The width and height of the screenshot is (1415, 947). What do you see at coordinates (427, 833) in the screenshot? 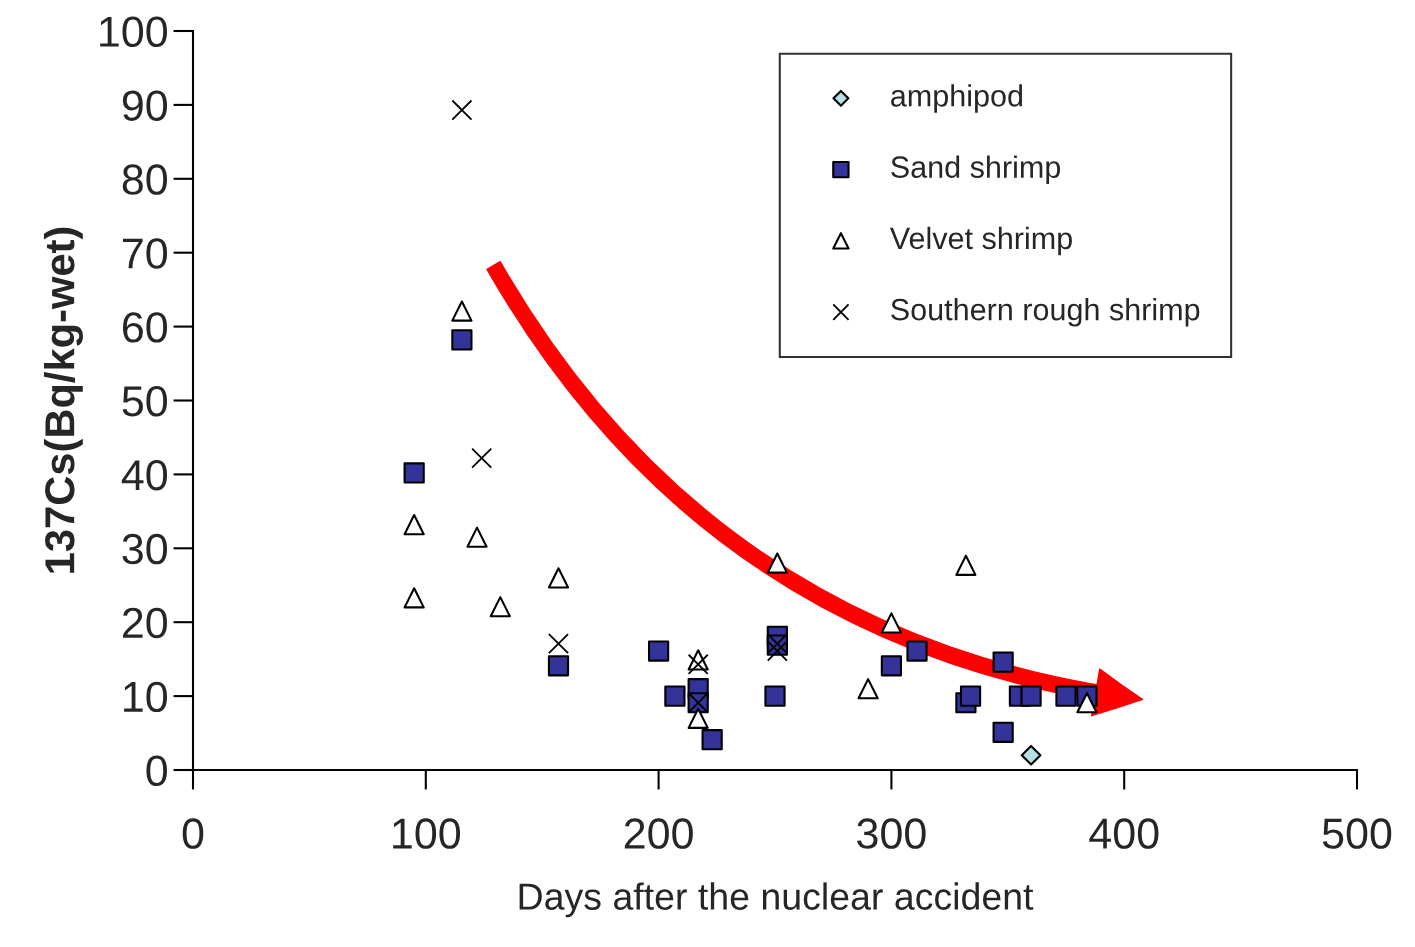
I see `x-tick-label: 100` at bounding box center [427, 833].